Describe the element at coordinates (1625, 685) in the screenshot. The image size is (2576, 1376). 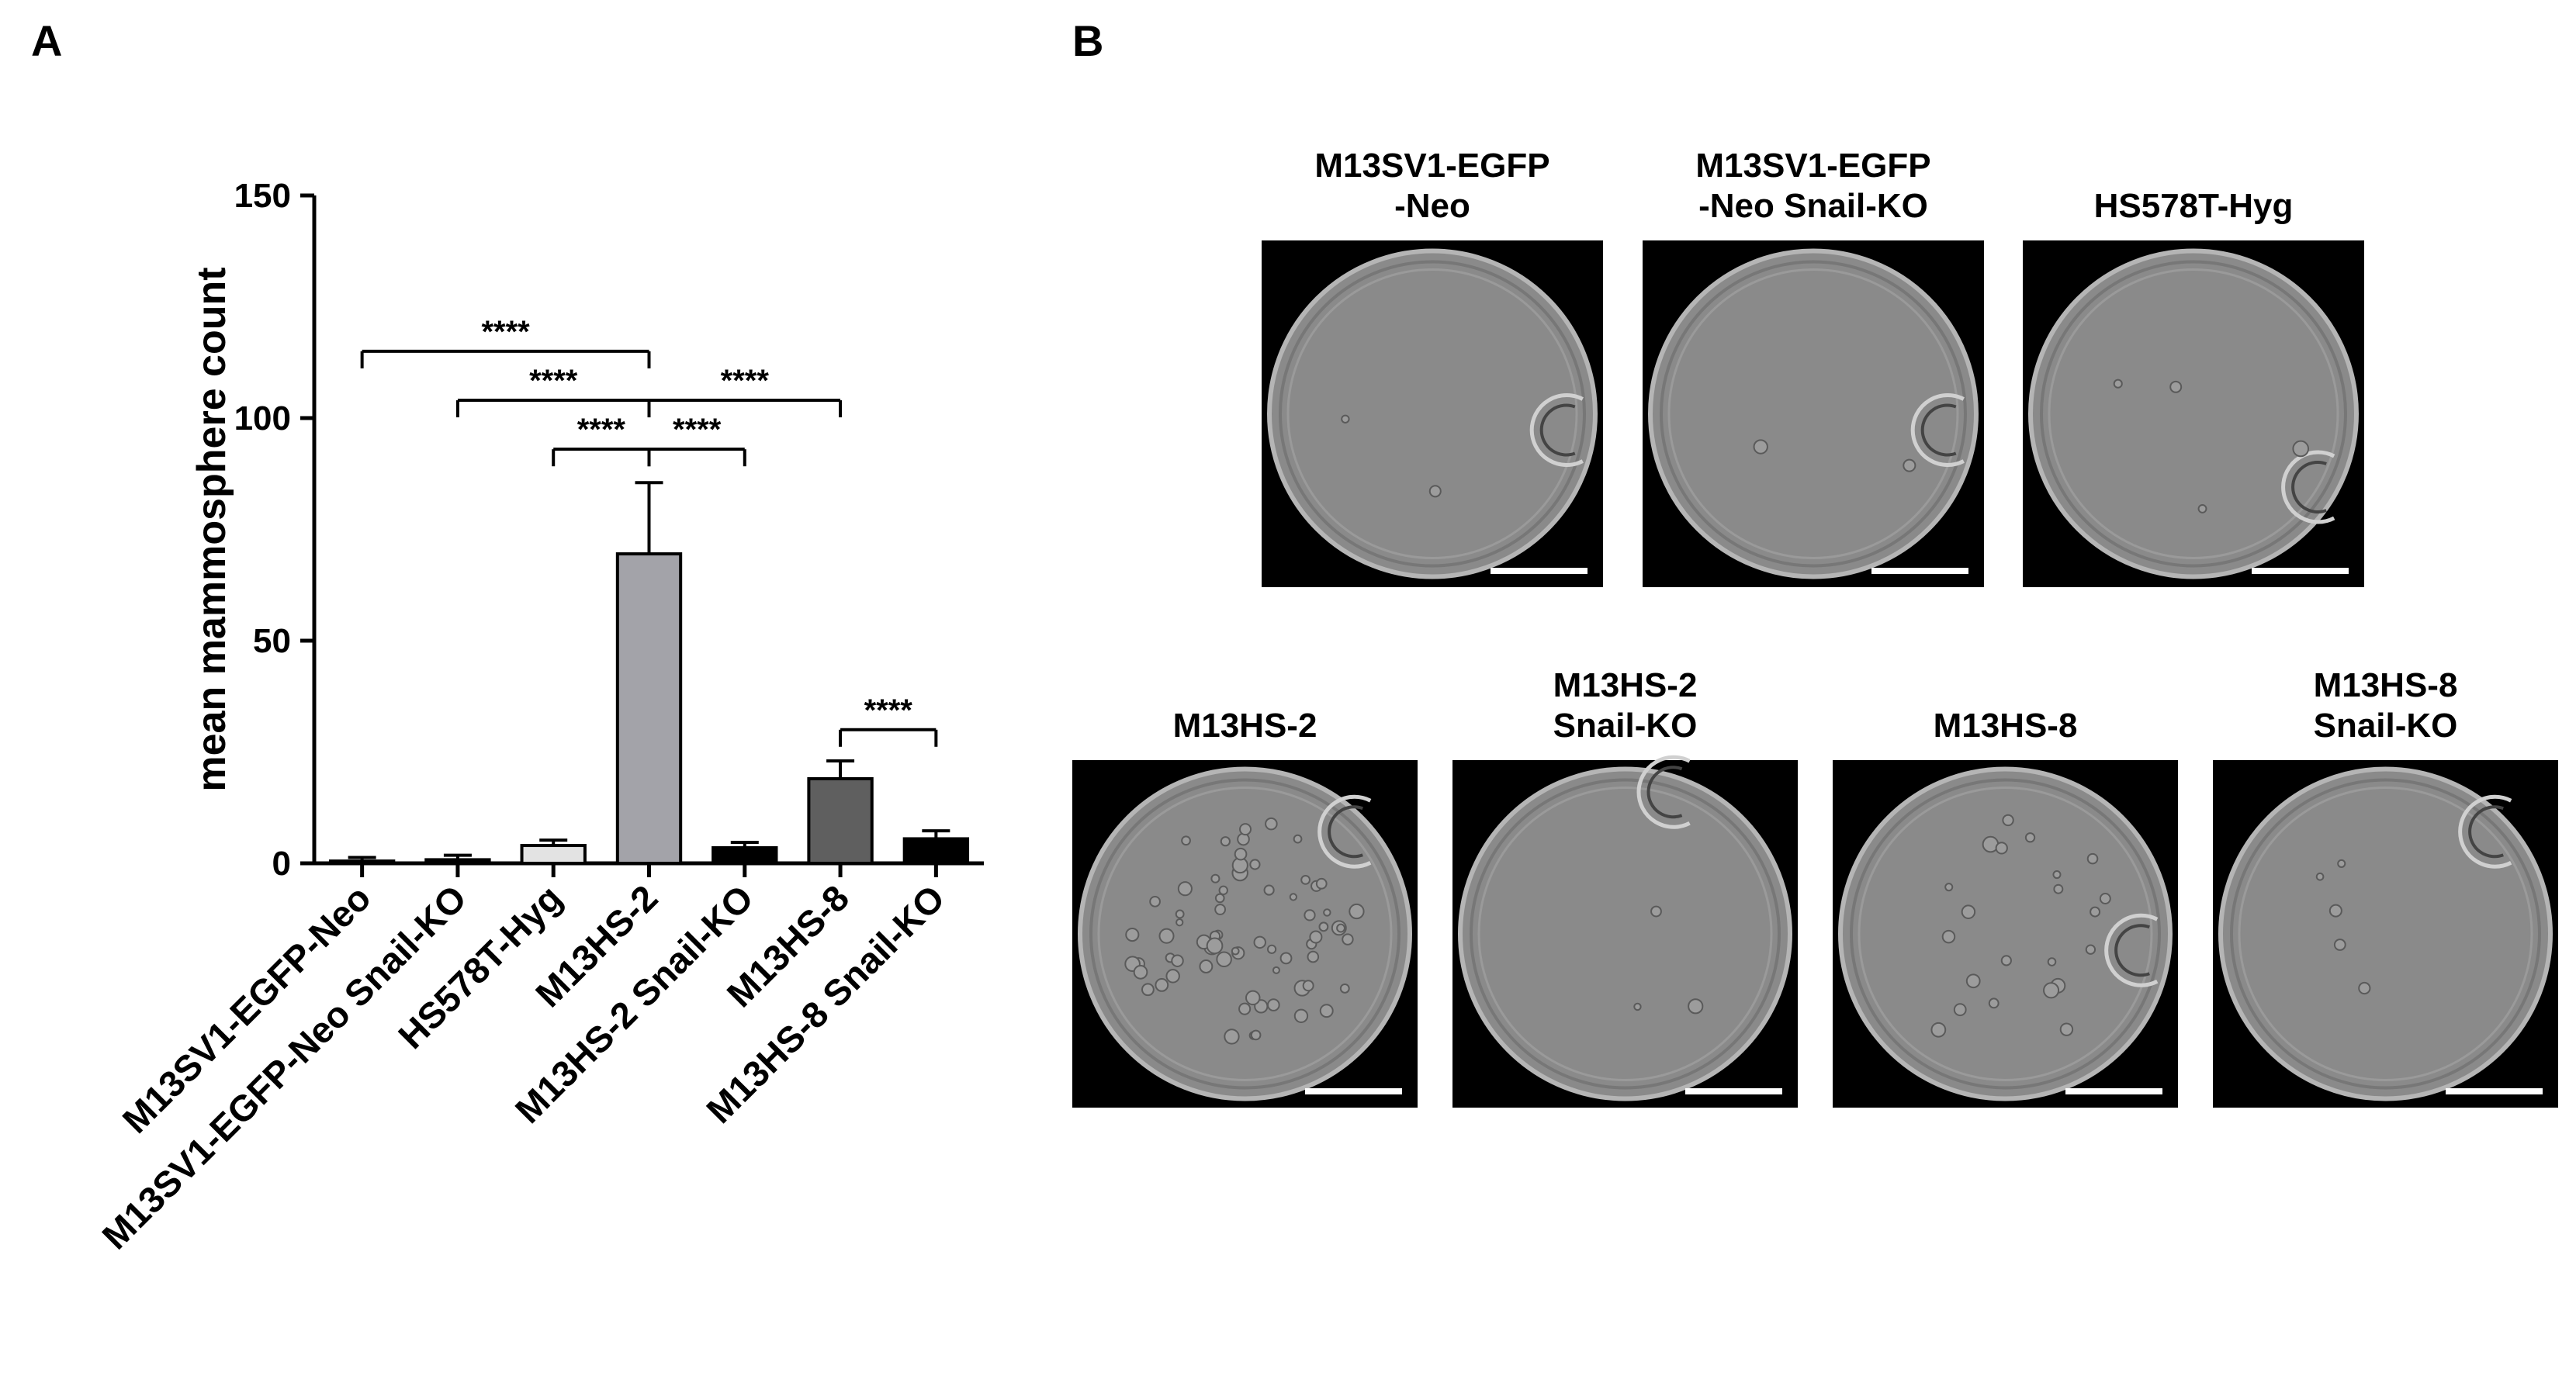
I see `micrograph-title: M13HS-2` at that location.